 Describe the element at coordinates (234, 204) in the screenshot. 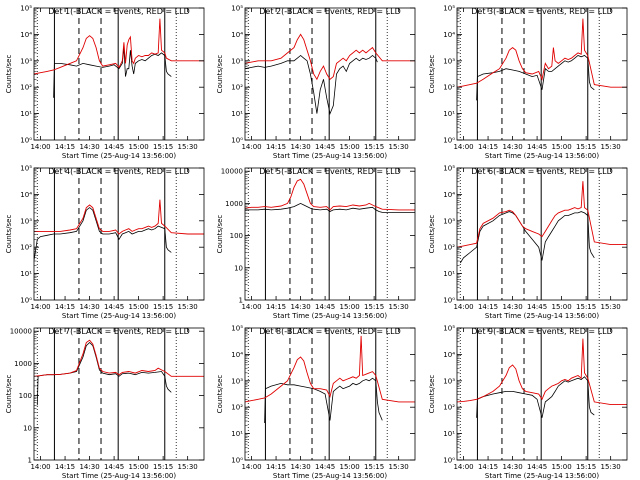

I see `y-tick-label: 1000` at that location.